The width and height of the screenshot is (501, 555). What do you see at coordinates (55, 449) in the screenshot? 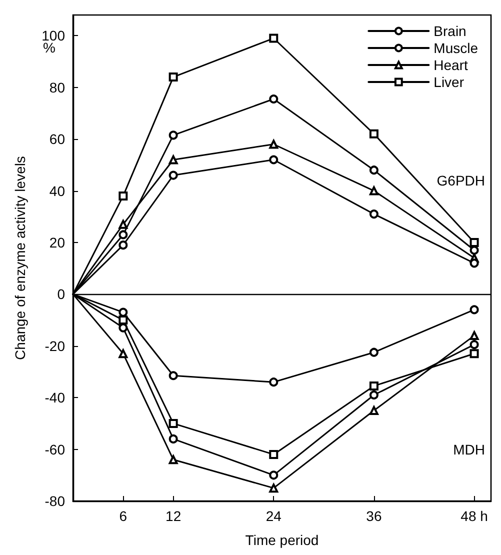
I see `y-tick-label: -60` at bounding box center [55, 449].